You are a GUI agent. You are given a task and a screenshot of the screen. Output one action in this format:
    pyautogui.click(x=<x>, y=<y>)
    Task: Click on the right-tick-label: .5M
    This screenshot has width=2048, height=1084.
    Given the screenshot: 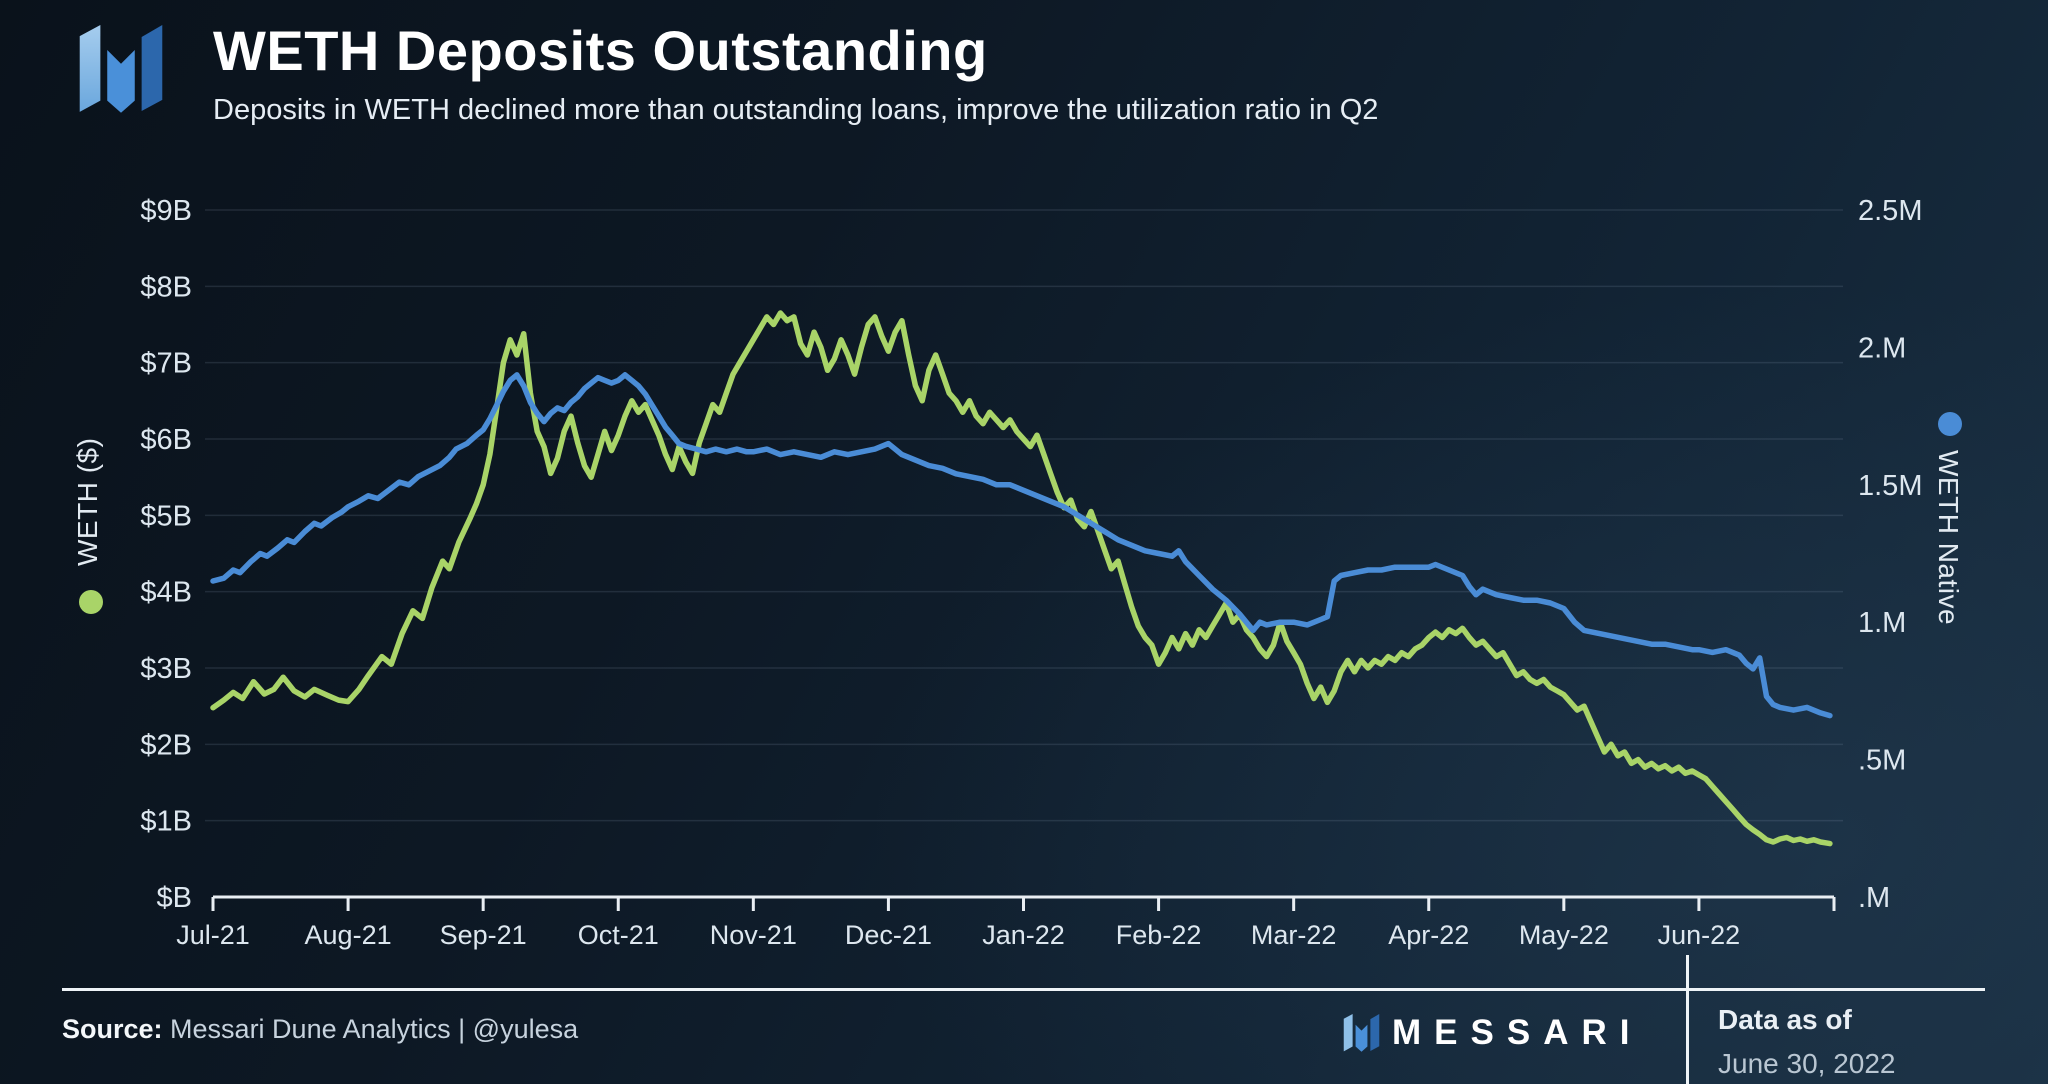 What is the action you would take?
    pyautogui.click(x=1882, y=761)
    